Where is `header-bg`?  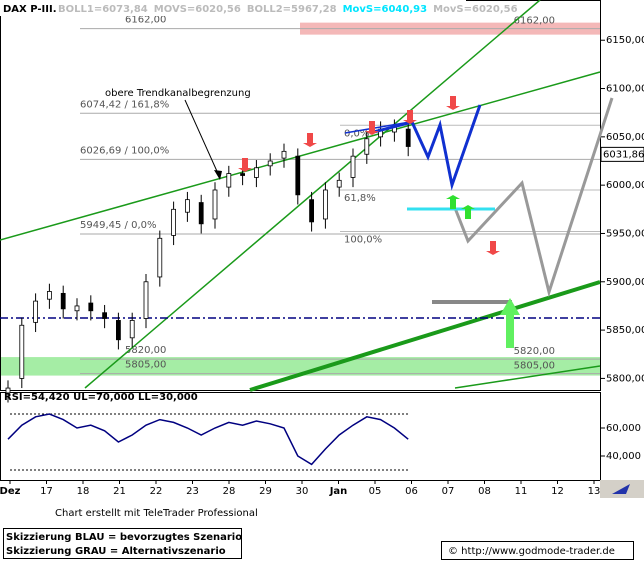 header-bg is located at coordinates (233, 8).